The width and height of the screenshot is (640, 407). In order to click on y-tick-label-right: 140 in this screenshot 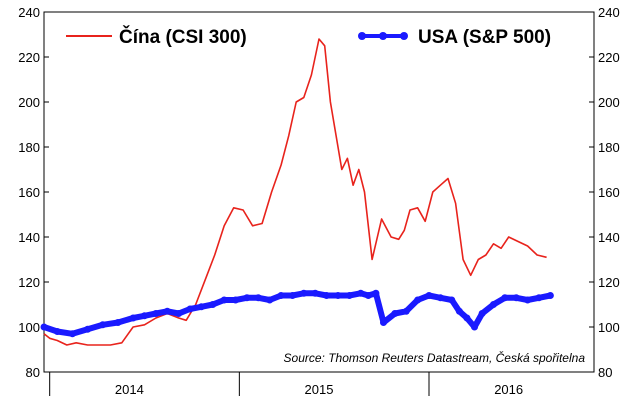, I will do `click(609, 237)`.